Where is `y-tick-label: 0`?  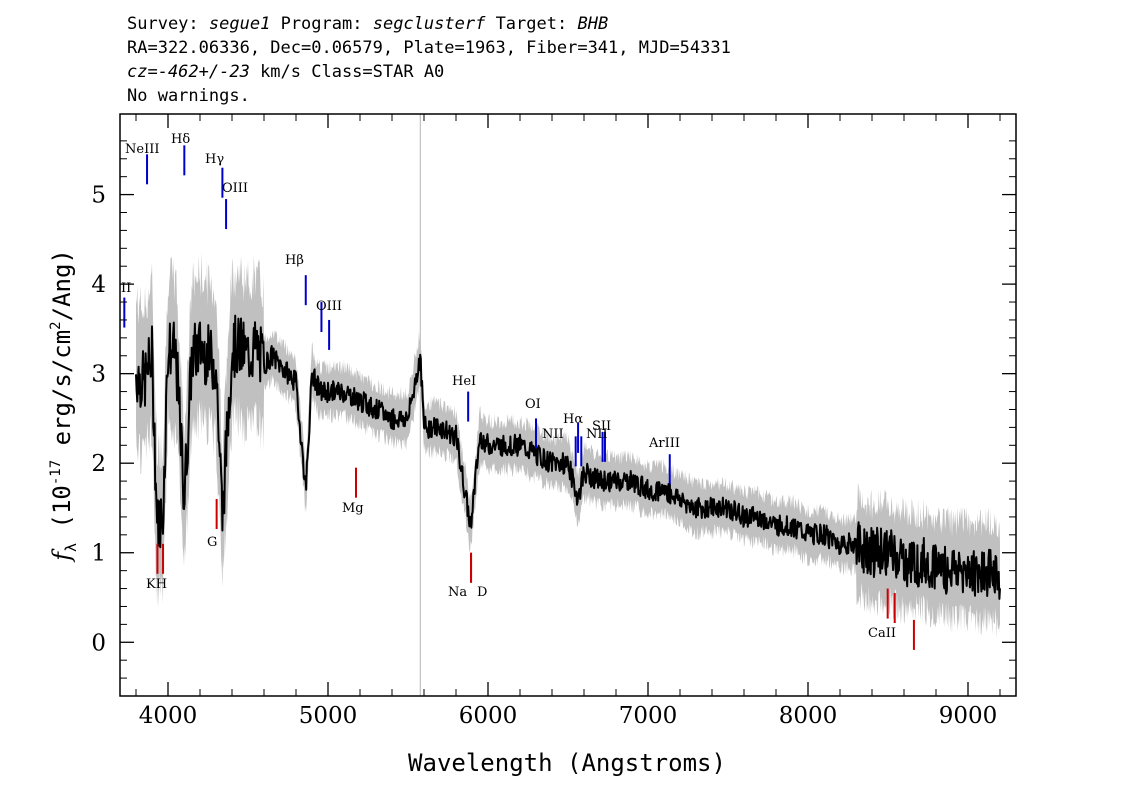 y-tick-label: 0 is located at coordinates (98, 643).